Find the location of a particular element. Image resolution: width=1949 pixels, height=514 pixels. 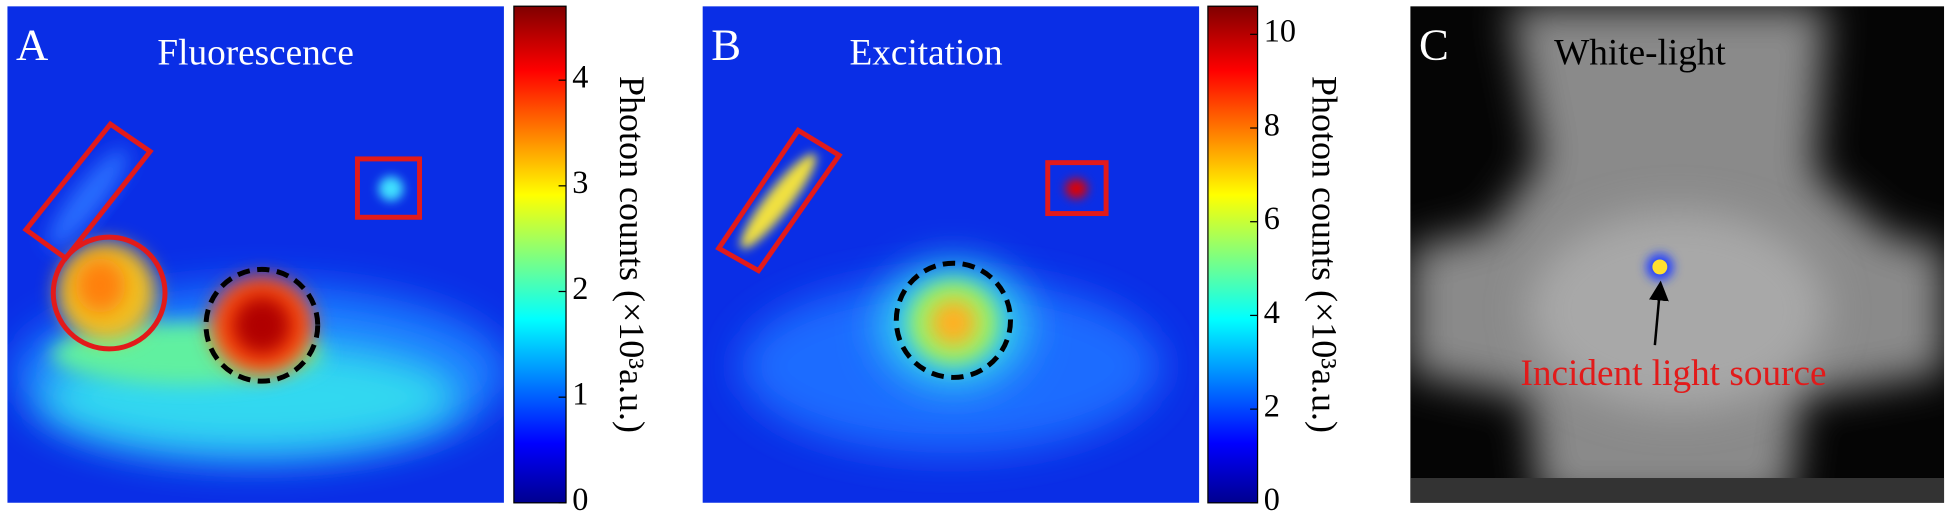

tick-label: 3 is located at coordinates (580, 182).